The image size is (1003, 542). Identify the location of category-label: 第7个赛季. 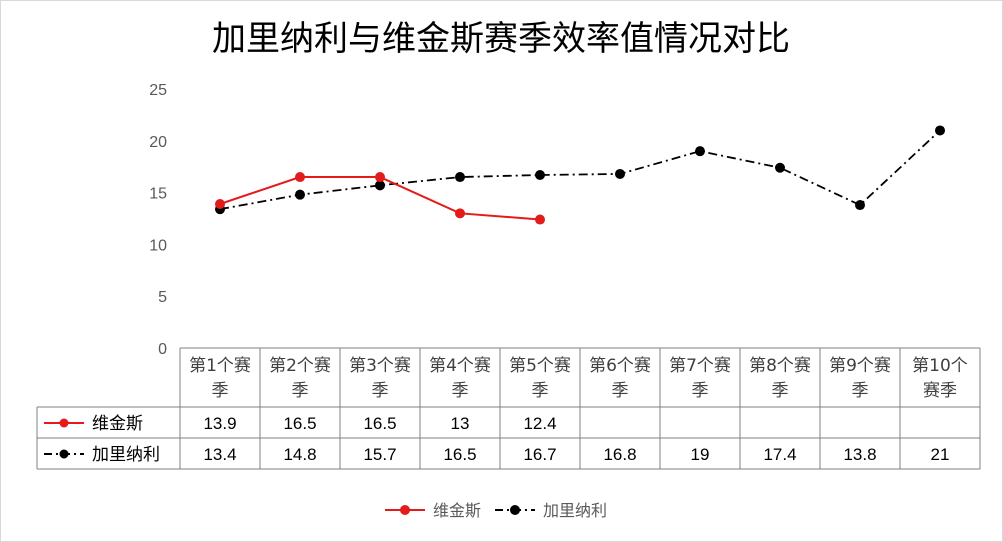
(700, 378).